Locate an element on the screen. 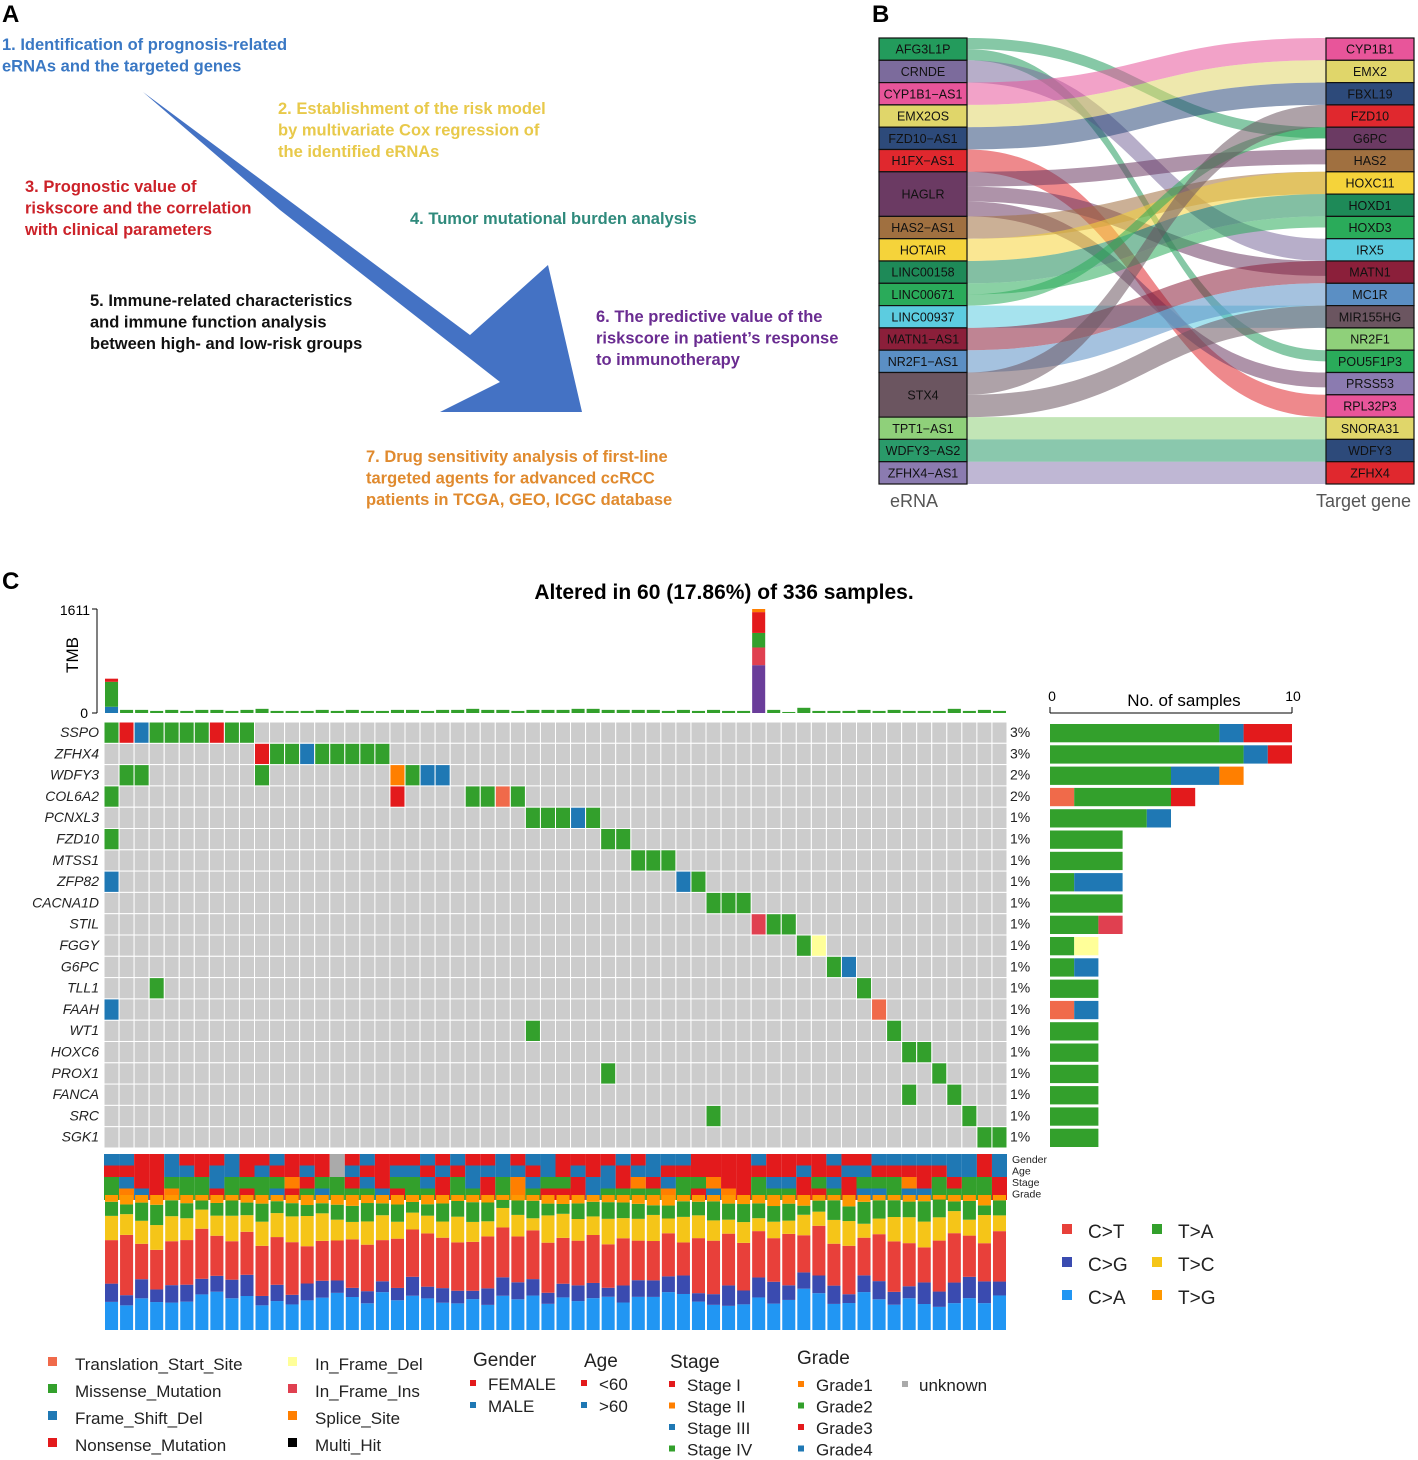 This screenshot has width=1418, height=1460. variant-legend-label: Nonsense_Mutation is located at coordinates (150, 1445).